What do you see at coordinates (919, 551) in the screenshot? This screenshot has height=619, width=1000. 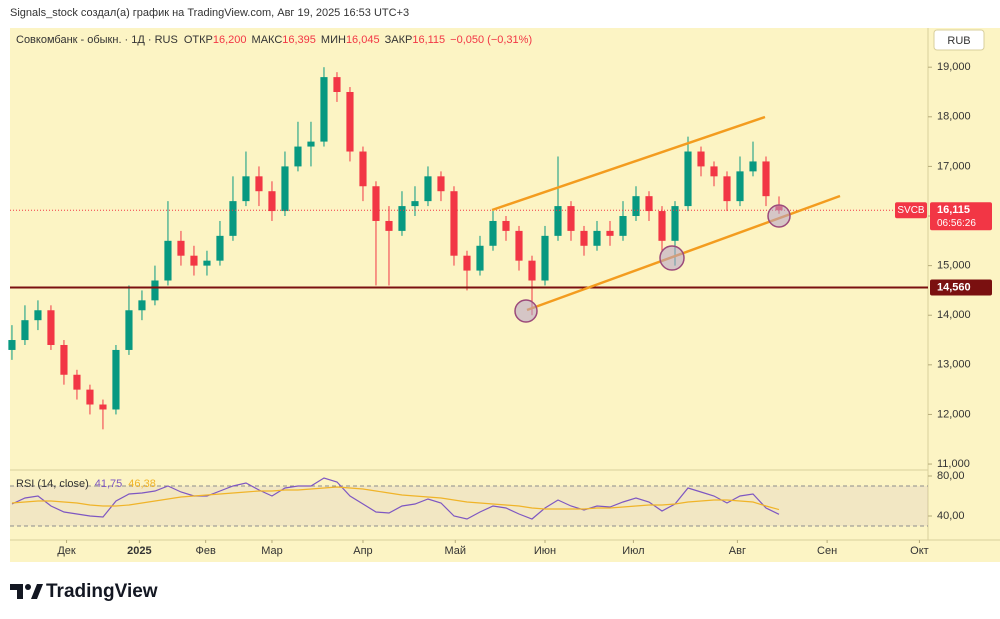 I see `x-tick-label: Окт` at bounding box center [919, 551].